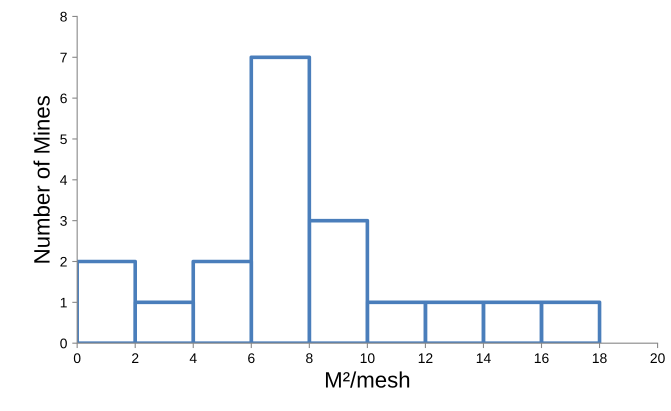 This screenshot has width=671, height=411. What do you see at coordinates (599, 358) in the screenshot?
I see `x-tick-label: 18` at bounding box center [599, 358].